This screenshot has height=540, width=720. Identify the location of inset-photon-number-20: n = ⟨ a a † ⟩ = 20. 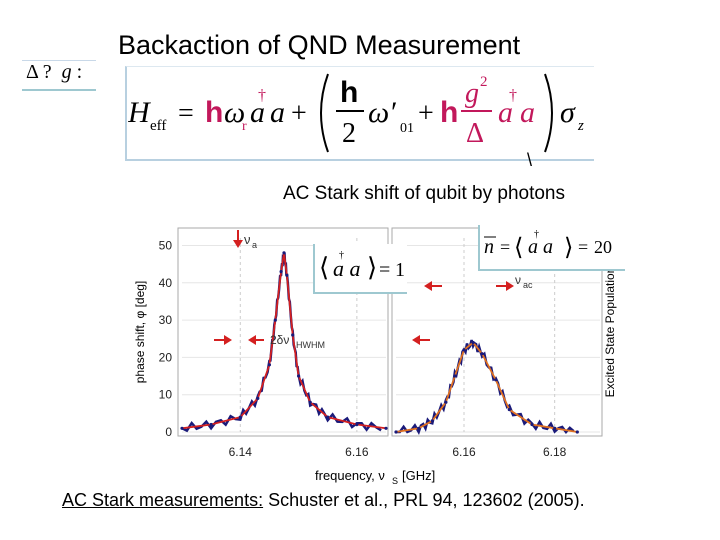
(551, 248).